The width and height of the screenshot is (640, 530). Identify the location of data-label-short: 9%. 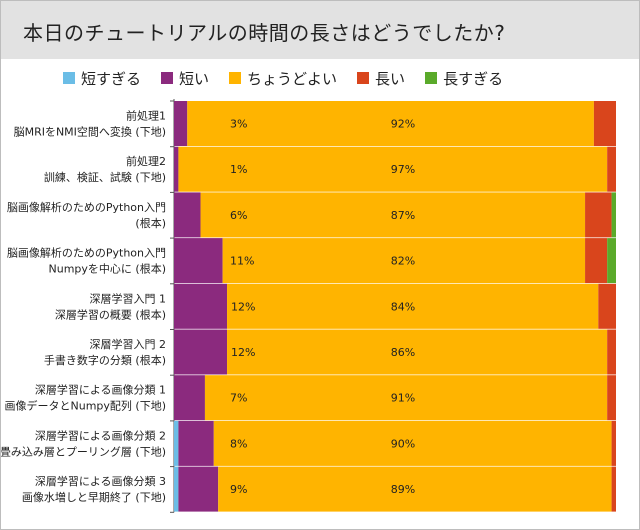
(238, 489).